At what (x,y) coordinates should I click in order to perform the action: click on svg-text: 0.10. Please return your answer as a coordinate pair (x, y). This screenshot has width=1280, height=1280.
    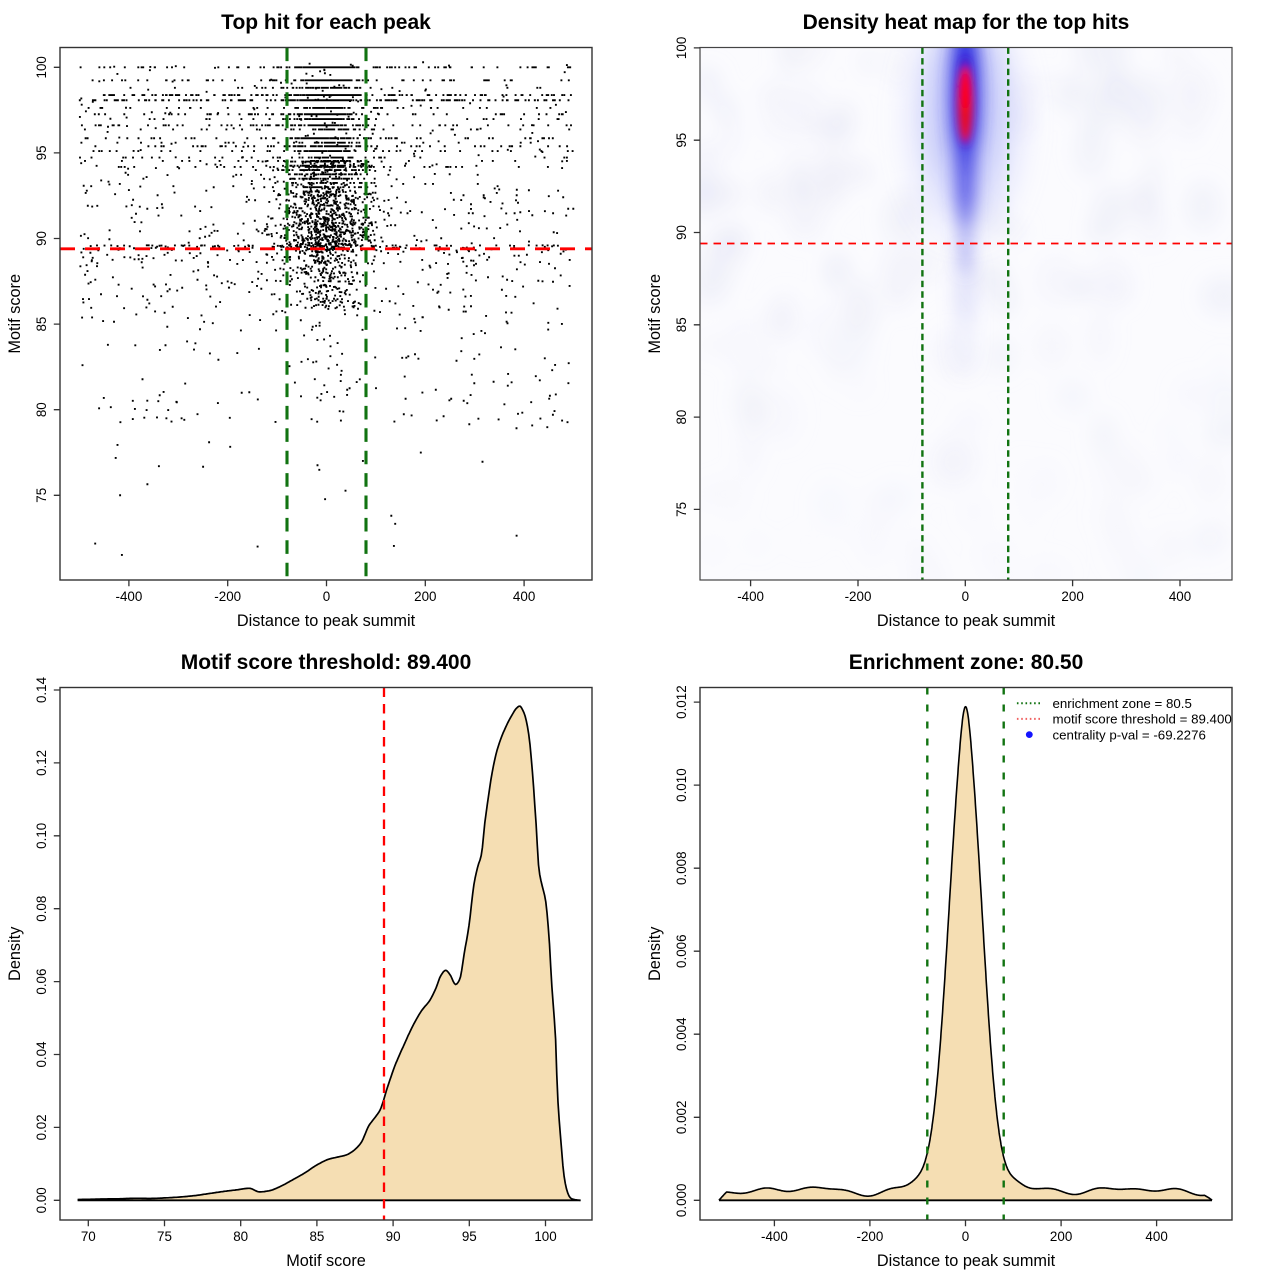
    Looking at the image, I should click on (41, 836).